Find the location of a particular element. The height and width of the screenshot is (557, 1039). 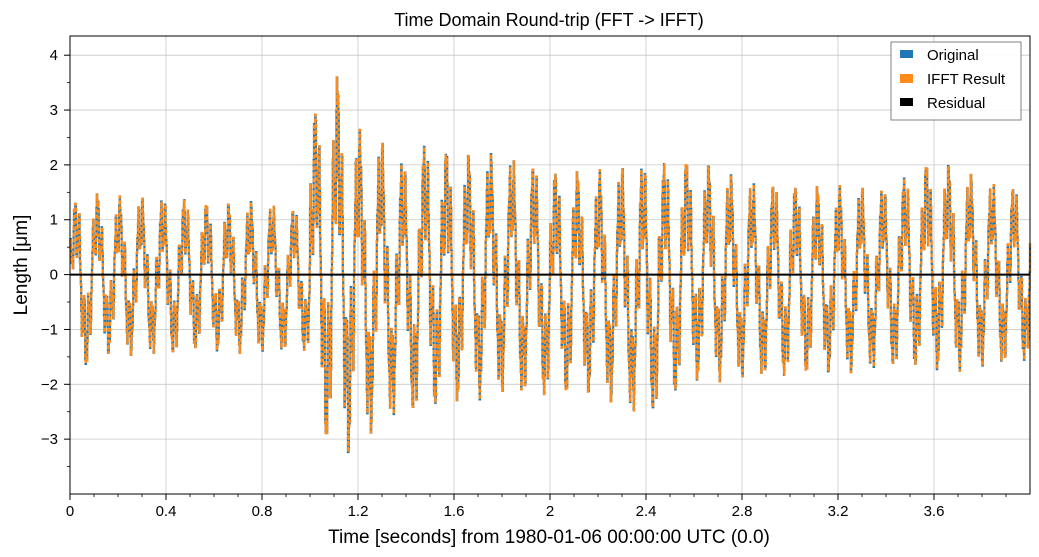

x-tick-label: 0.4 is located at coordinates (166, 511).